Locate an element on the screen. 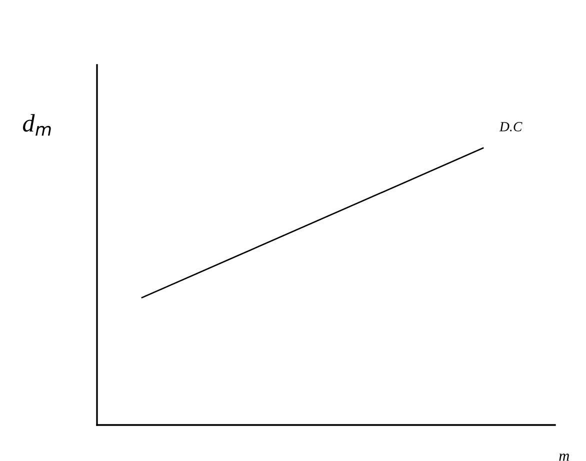  x-axis-title: m is located at coordinates (564, 457).